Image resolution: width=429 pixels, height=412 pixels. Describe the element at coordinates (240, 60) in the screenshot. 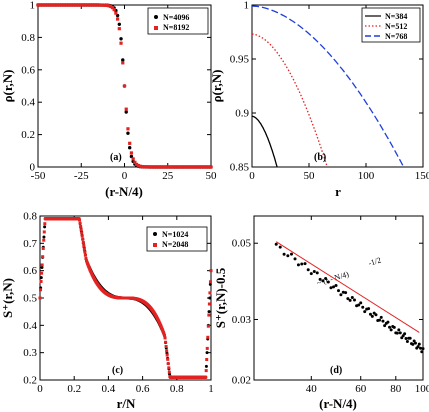

I see `panel-b-ytick-label-2: 0.95` at that location.